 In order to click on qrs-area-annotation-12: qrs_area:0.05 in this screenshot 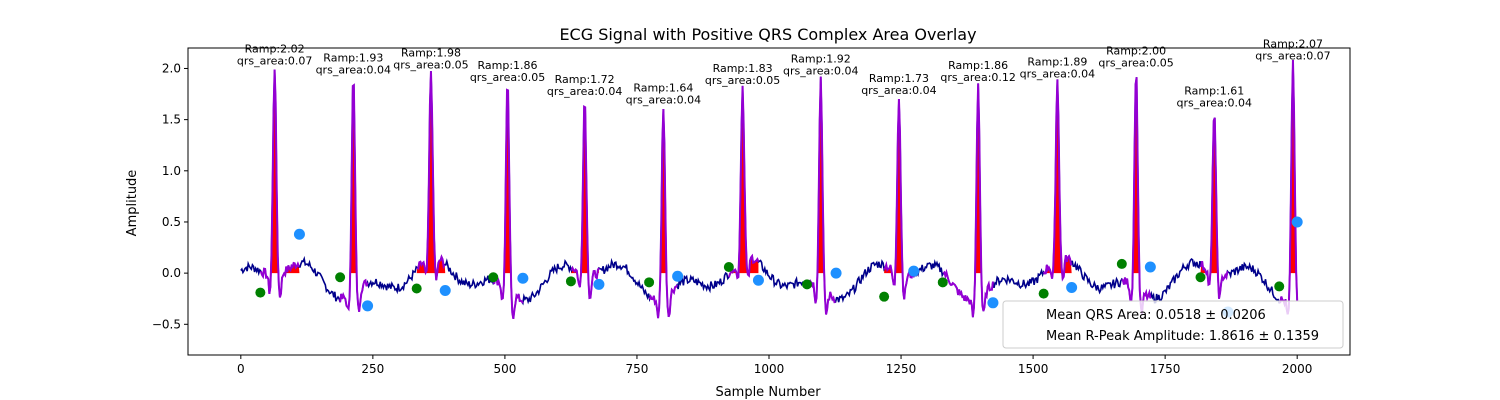, I will do `click(1135, 62)`.